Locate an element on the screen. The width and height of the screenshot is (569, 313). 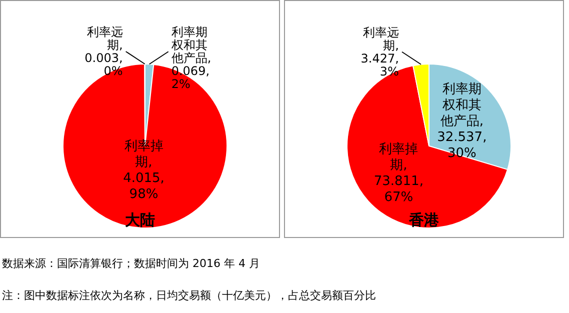
text: 大陆 is located at coordinates (140, 220).